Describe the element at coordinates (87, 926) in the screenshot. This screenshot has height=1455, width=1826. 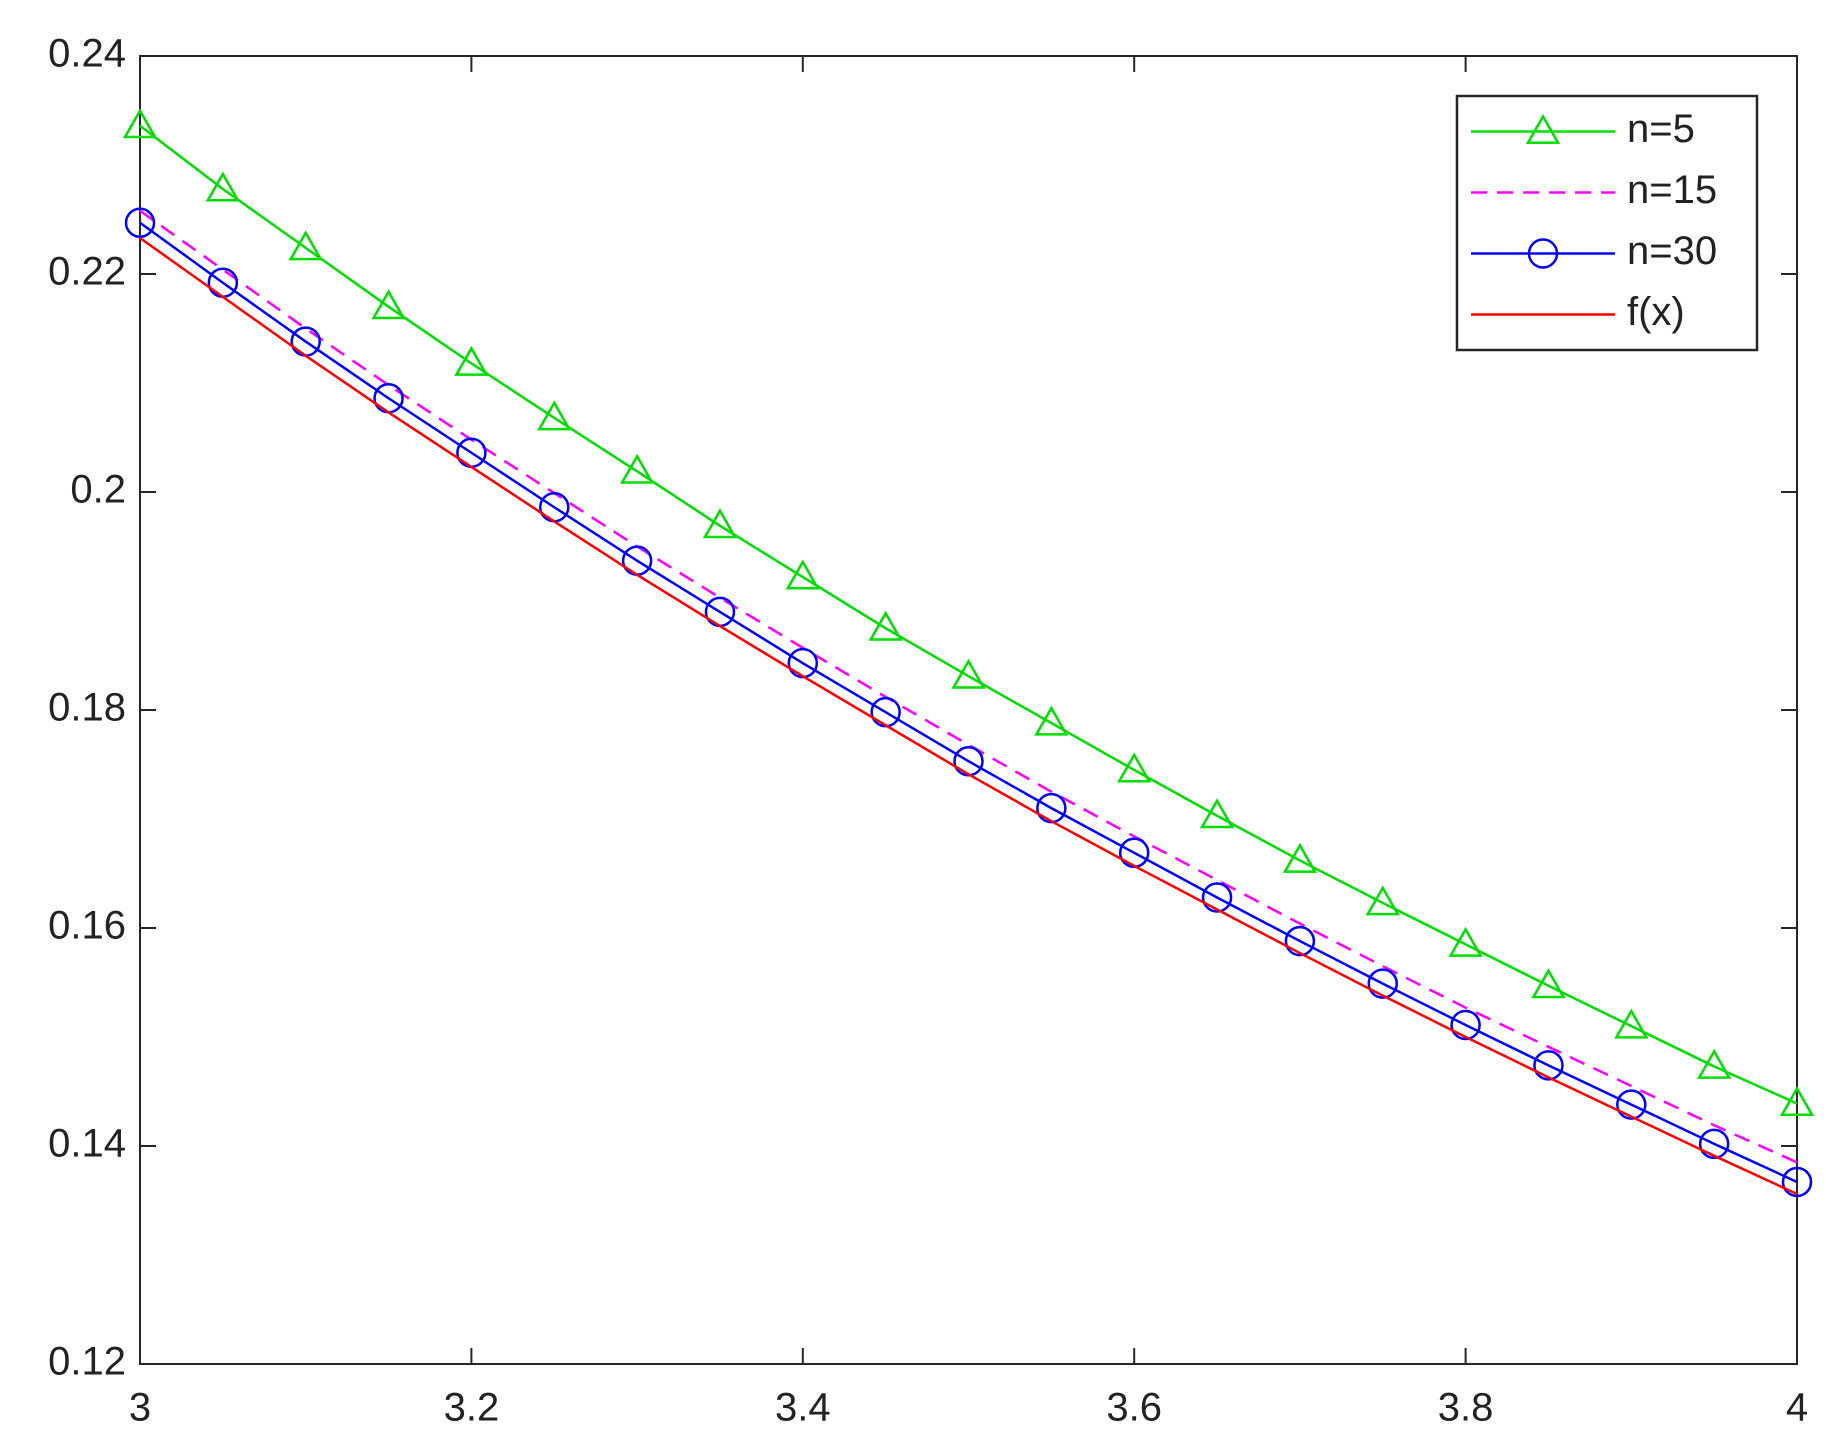
I see `y-tick-label: 0.16` at that location.